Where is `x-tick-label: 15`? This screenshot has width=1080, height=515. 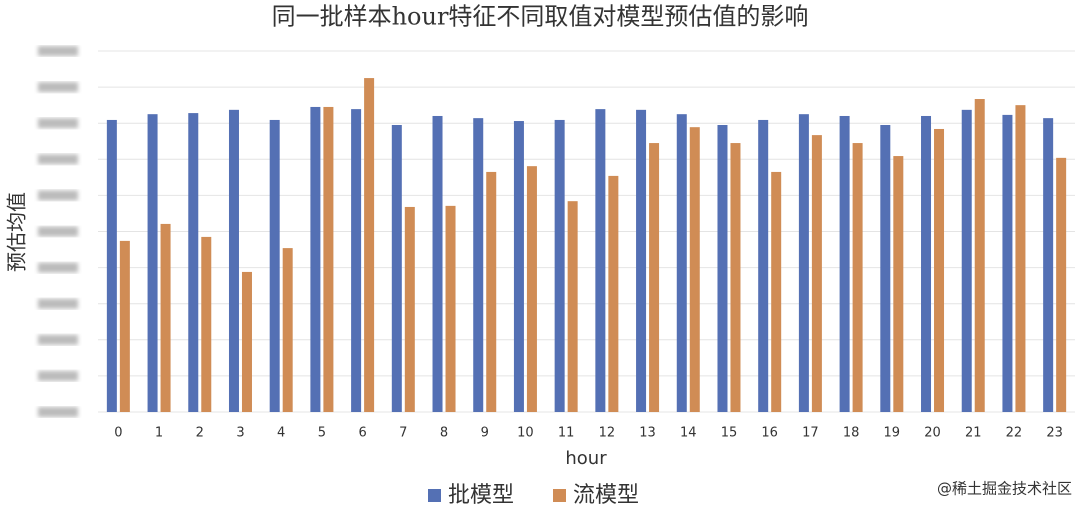 x-tick-label: 15 is located at coordinates (729, 433).